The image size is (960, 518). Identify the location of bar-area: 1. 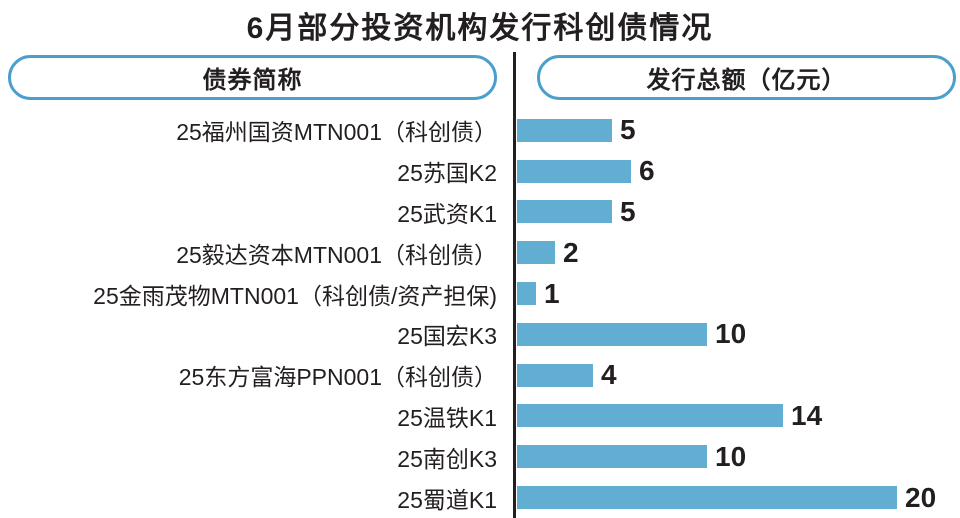
(538, 293).